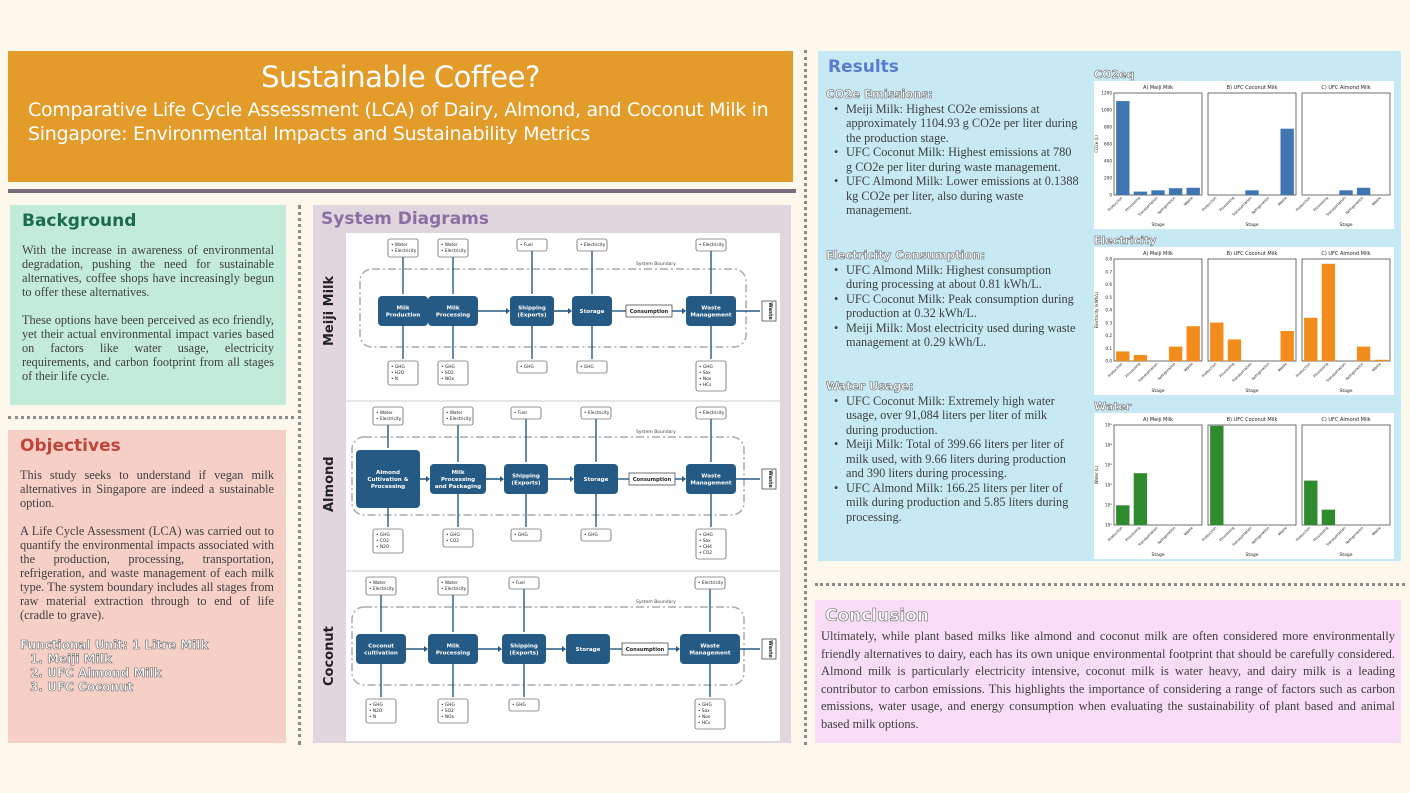 The image size is (1410, 793). What do you see at coordinates (863, 67) in the screenshot?
I see `results-heading: Results` at bounding box center [863, 67].